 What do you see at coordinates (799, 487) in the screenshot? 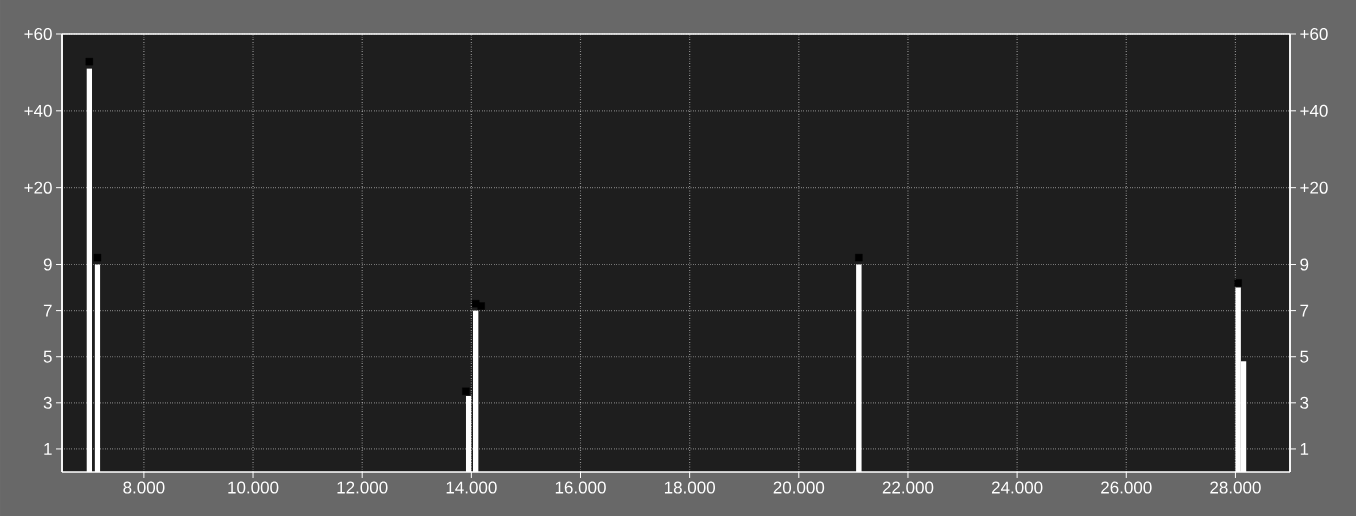
I see `x-tick-label: 20.000` at bounding box center [799, 487].